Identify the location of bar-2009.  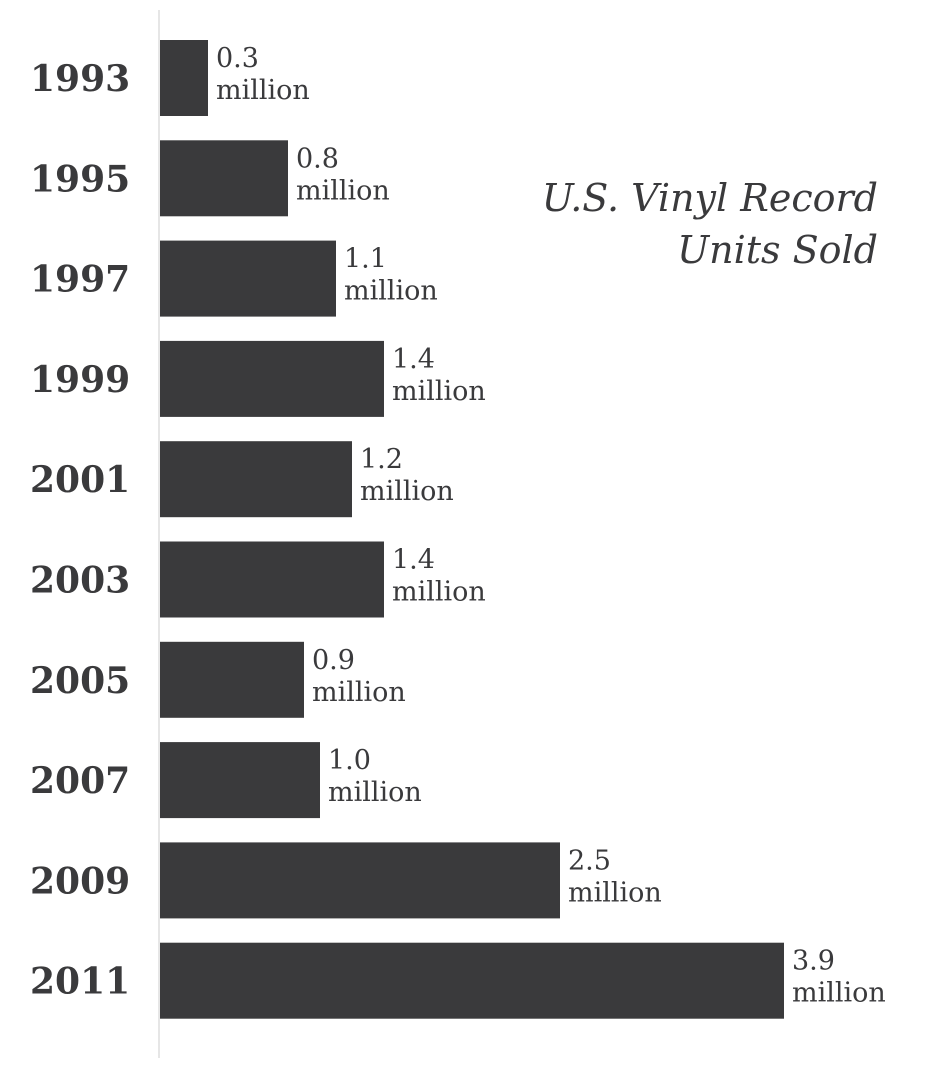
(360, 880).